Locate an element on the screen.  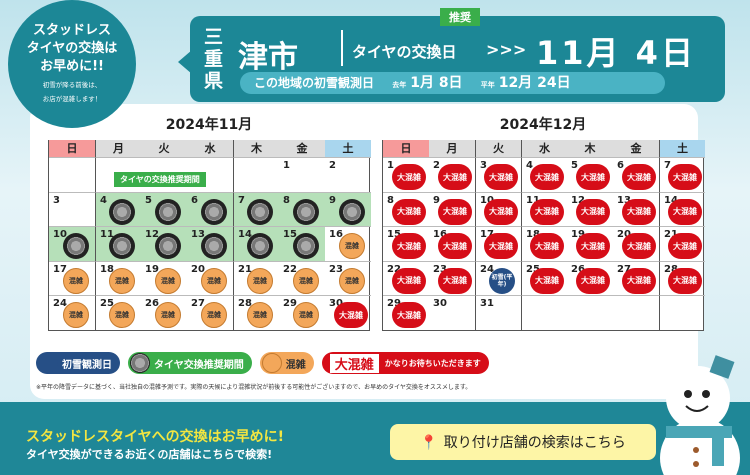
day-number: 3 is located at coordinates (56, 200).